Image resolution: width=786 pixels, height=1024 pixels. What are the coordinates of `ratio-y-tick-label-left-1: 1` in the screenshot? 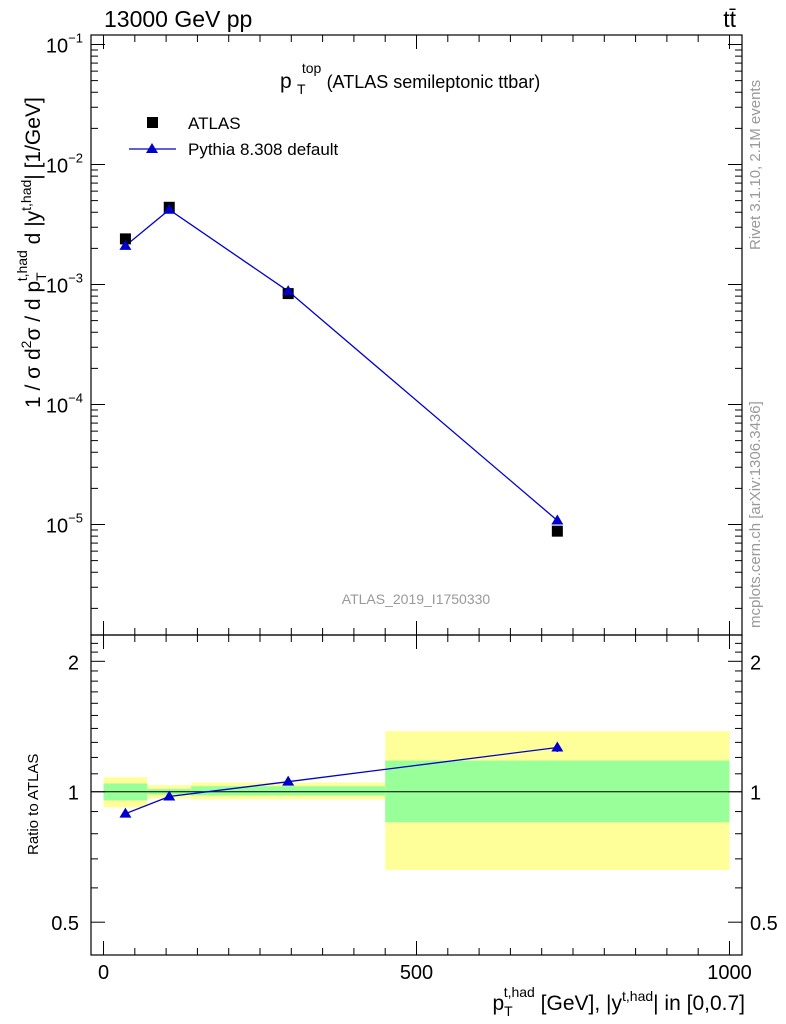 It's located at (73, 794).